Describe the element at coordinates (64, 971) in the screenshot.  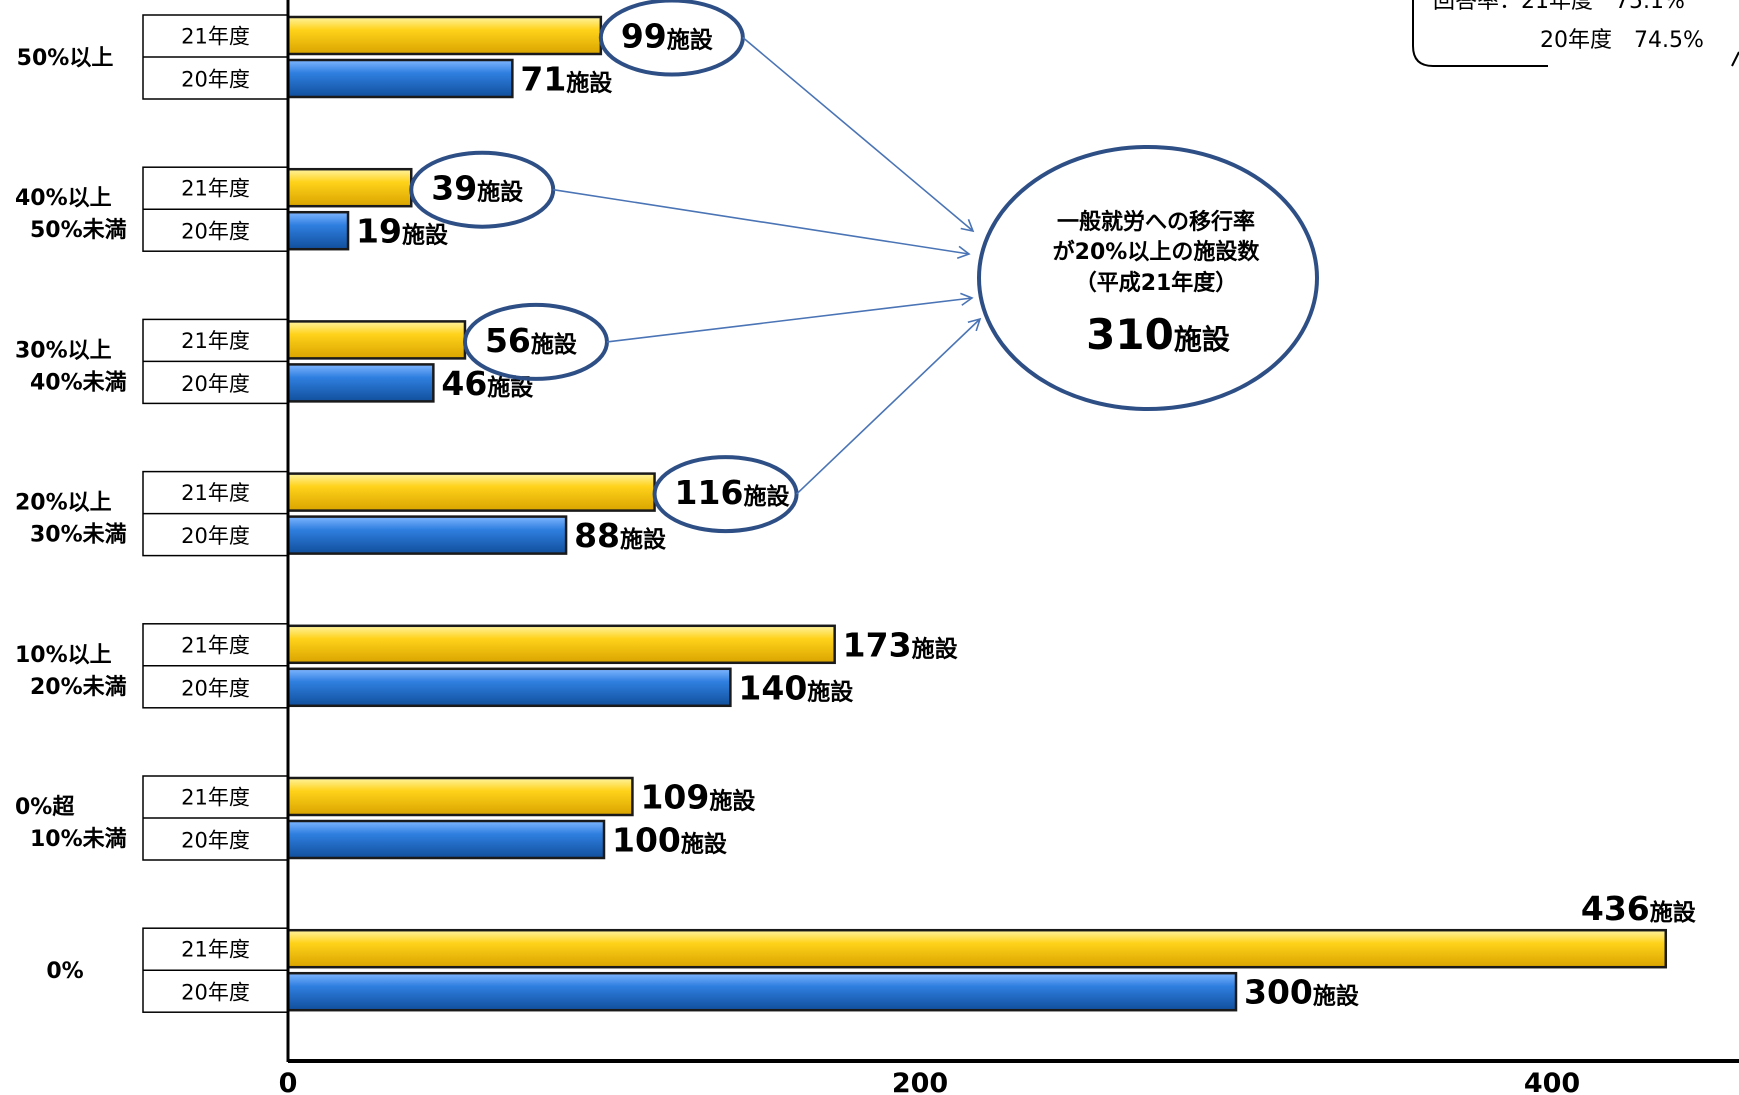
I see `category-label: 0%` at that location.